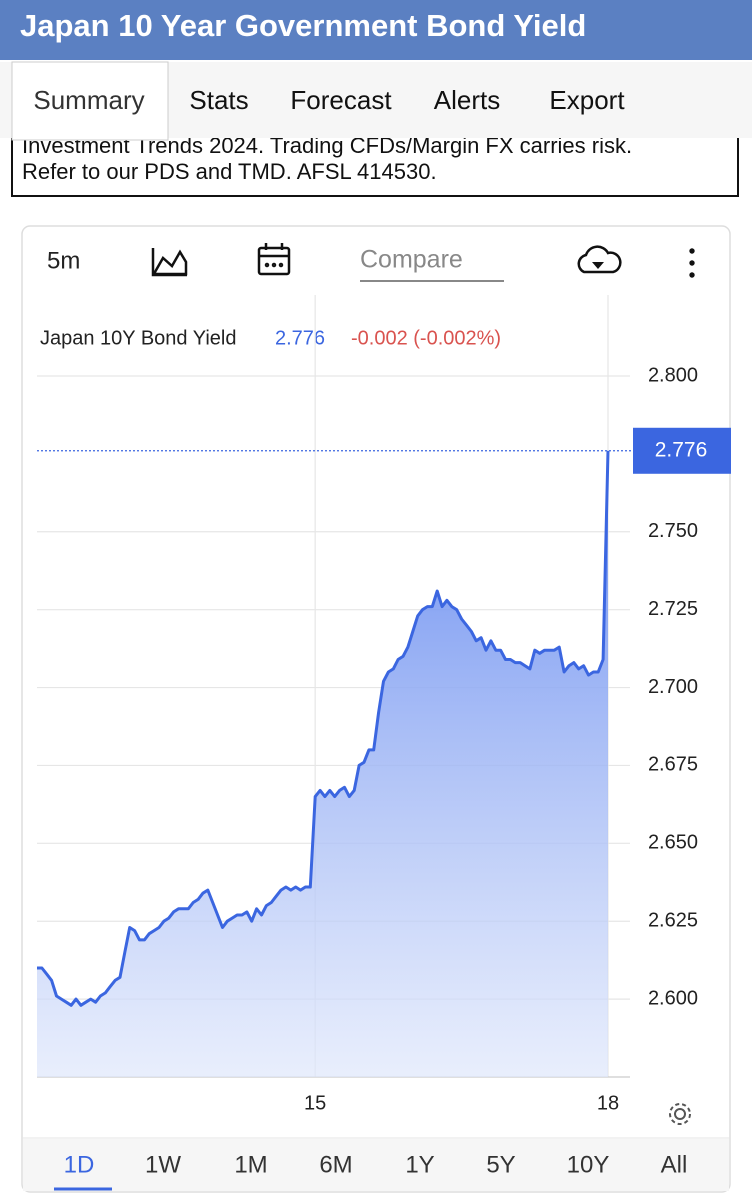 The height and width of the screenshot is (1199, 752). What do you see at coordinates (587, 100) in the screenshot?
I see `tab: Export` at bounding box center [587, 100].